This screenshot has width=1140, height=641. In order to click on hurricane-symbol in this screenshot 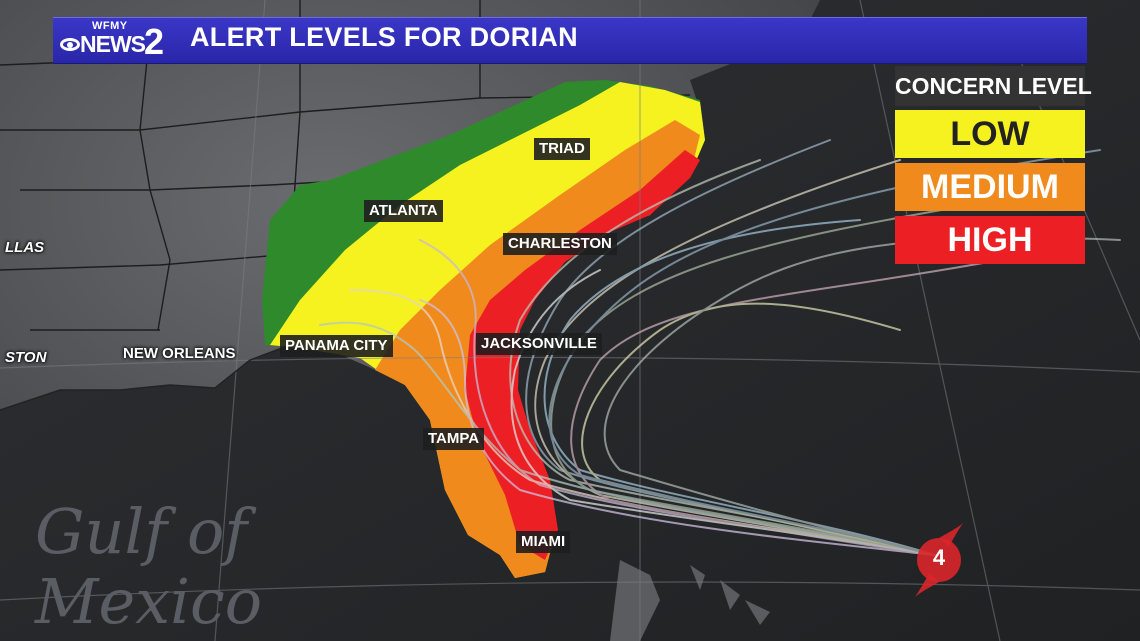, I will do `click(939, 560)`.